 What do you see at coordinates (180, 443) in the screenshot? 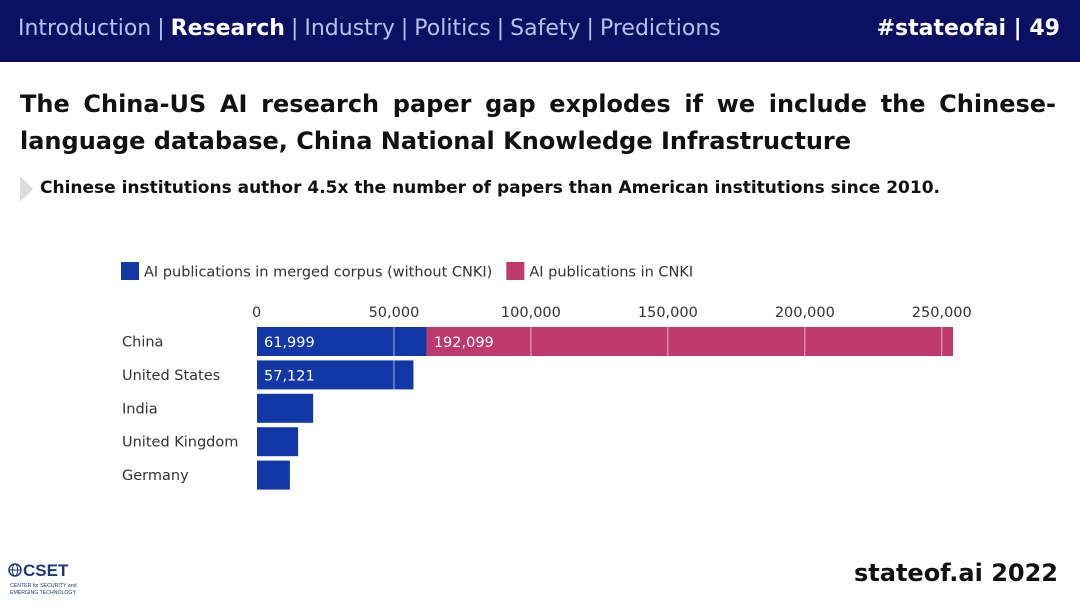
I see `category-label: United Kingdom` at bounding box center [180, 443].